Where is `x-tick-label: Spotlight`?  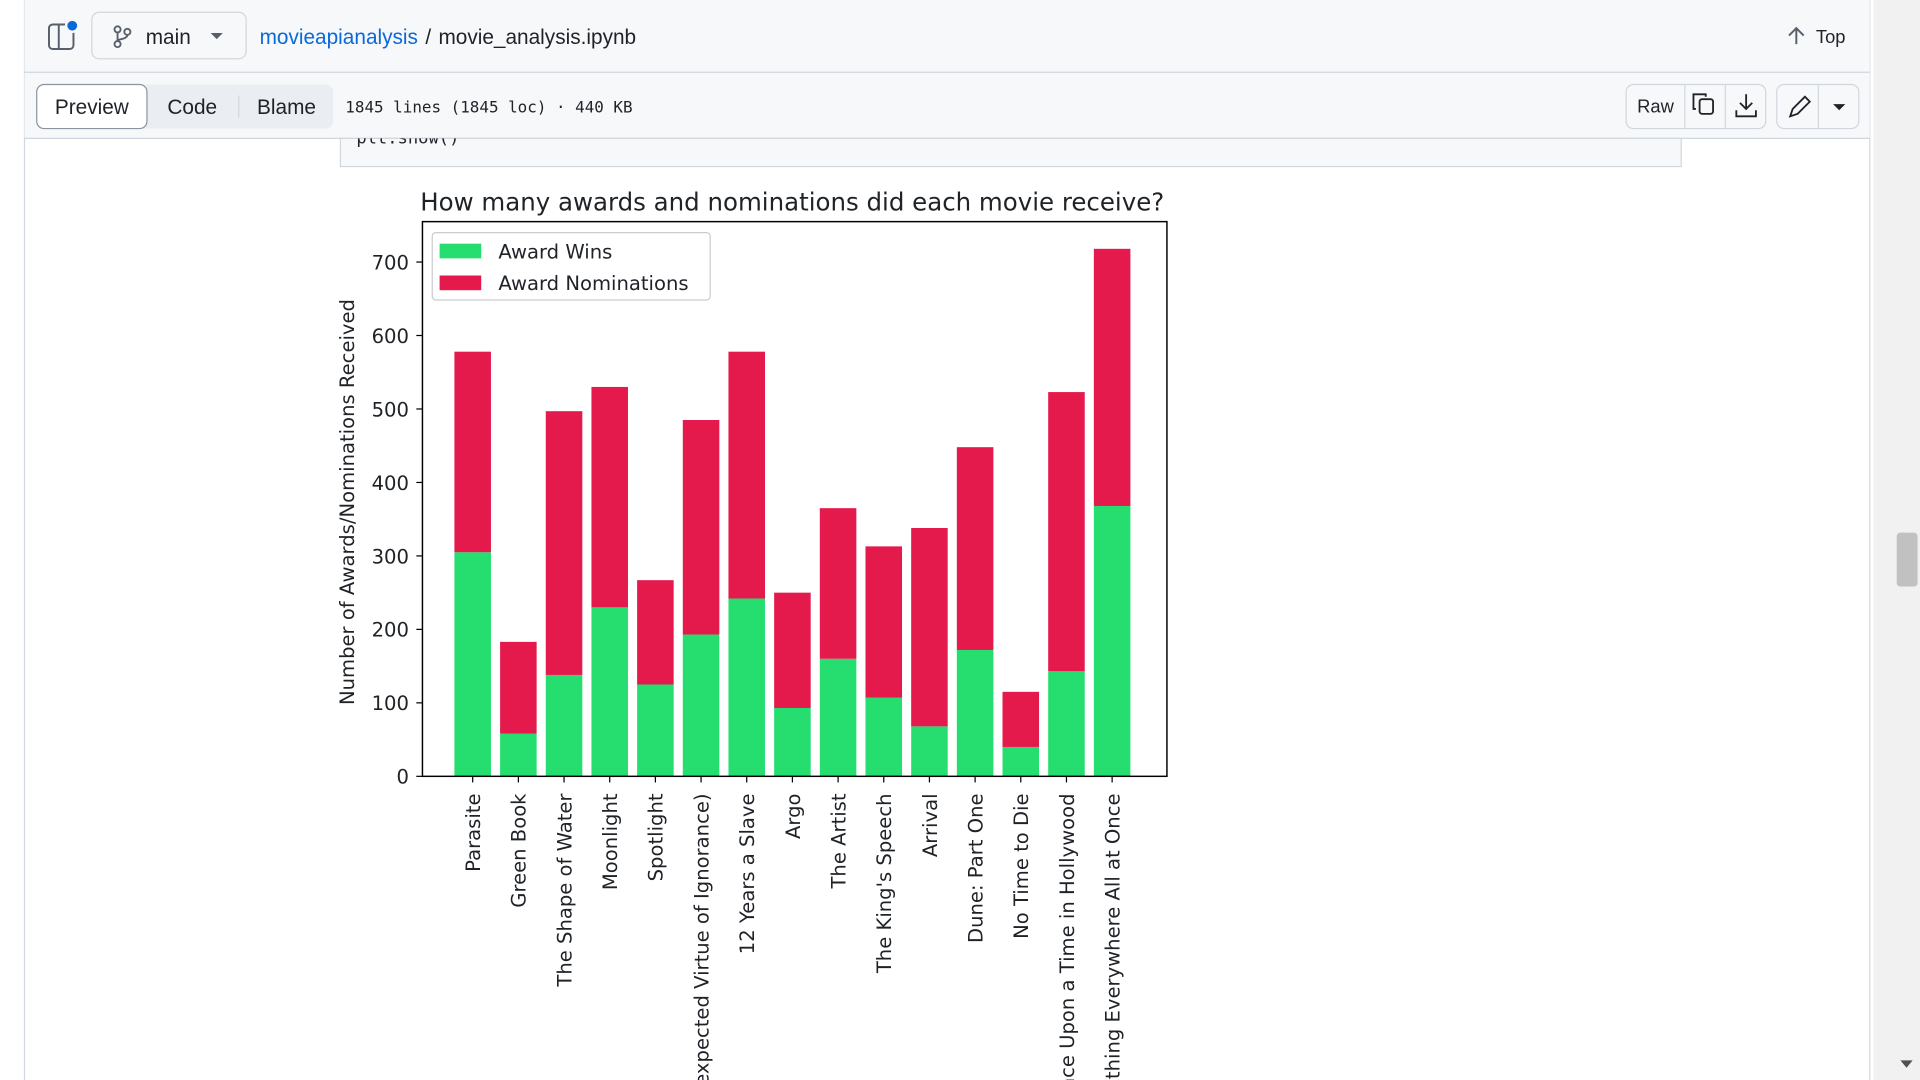 x-tick-label: Spotlight is located at coordinates (656, 837).